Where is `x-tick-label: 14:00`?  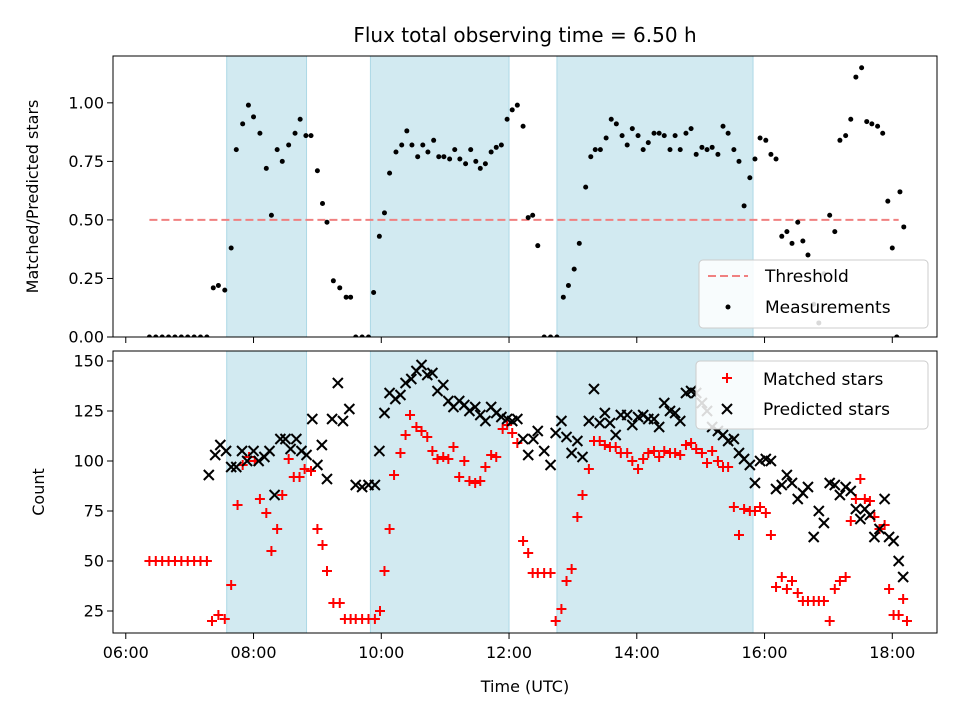
x-tick-label: 14:00 is located at coordinates (637, 652).